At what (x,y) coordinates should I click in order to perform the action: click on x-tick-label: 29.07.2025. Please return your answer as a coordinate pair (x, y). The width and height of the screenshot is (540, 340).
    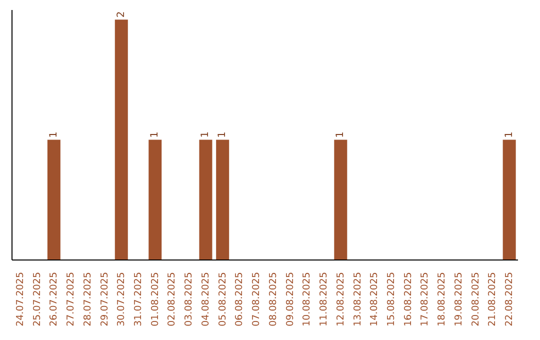
    Looking at the image, I should click on (104, 299).